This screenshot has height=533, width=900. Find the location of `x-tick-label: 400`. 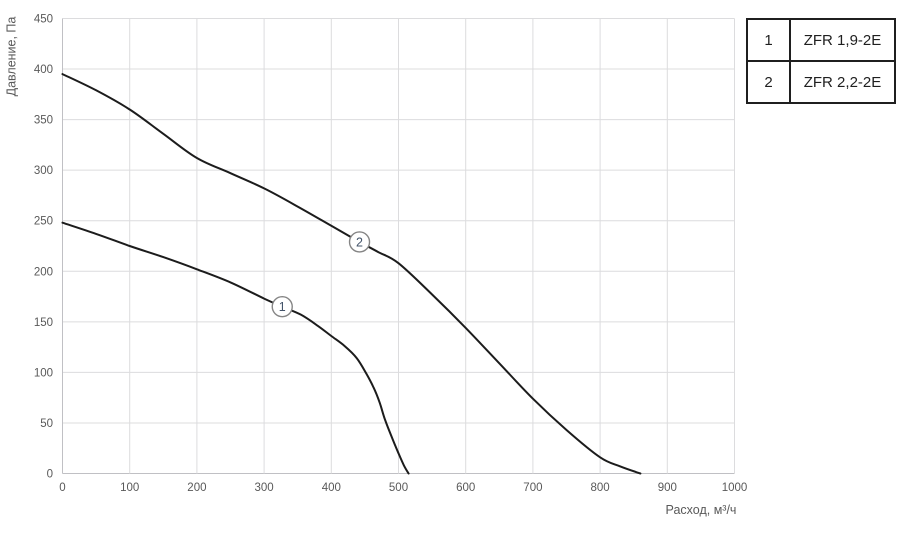

x-tick-label: 400 is located at coordinates (331, 488).